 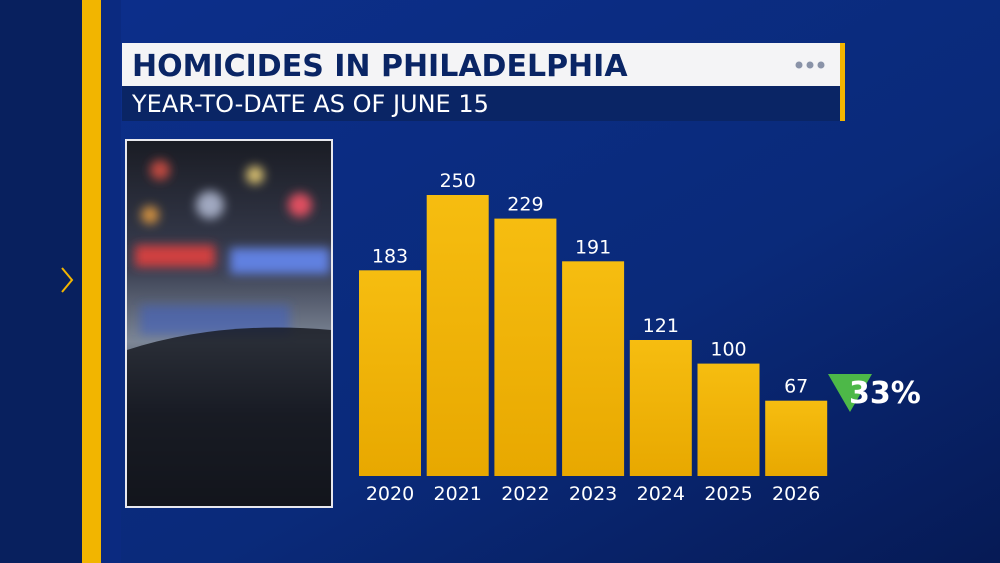 I want to click on left-panel, so click(x=41, y=281).